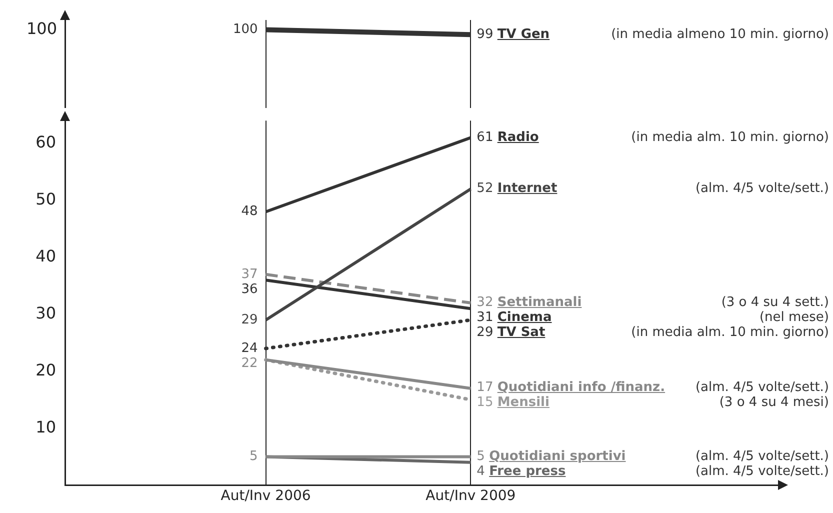  I want to click on text: Internet, so click(527, 188).